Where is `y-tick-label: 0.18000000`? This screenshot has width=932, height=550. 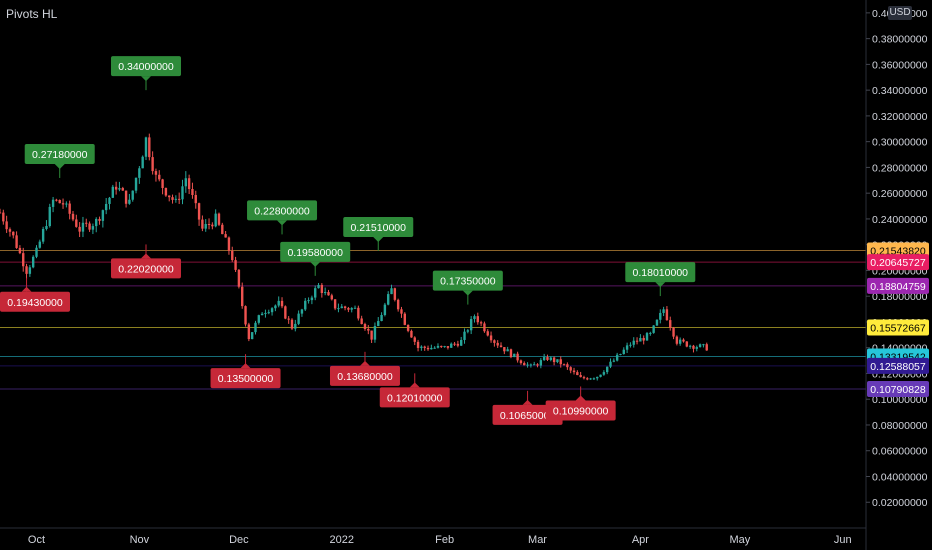 y-tick-label: 0.18000000 is located at coordinates (900, 297).